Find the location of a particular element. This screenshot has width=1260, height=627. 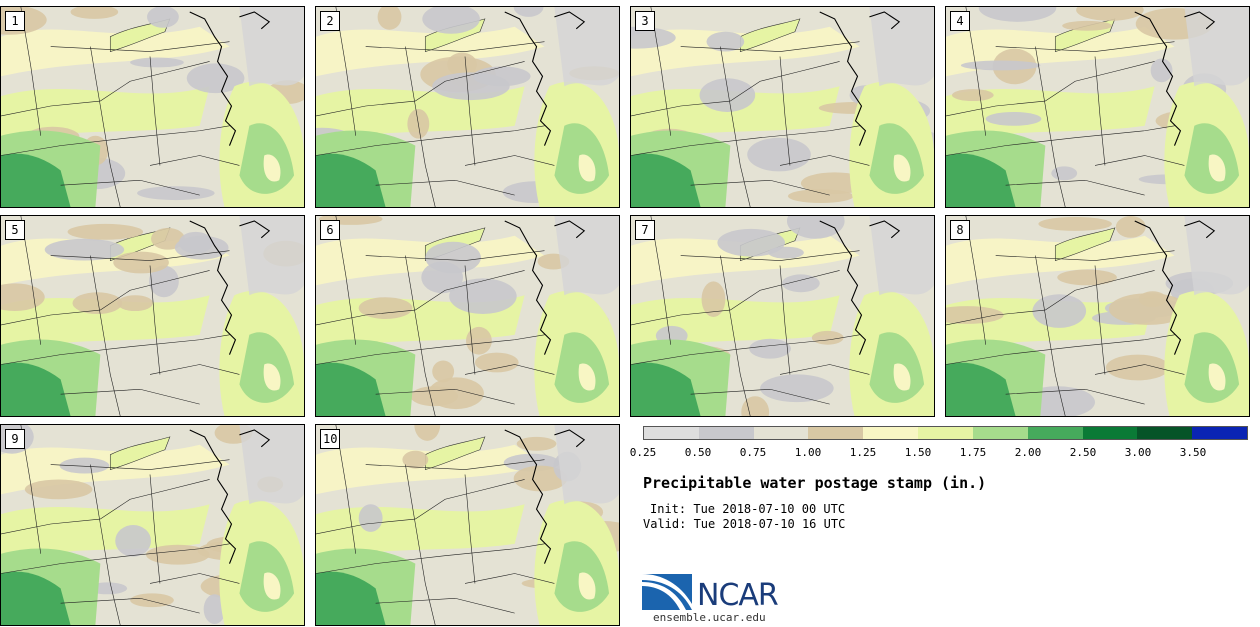

panel-number: 8 is located at coordinates (960, 230).